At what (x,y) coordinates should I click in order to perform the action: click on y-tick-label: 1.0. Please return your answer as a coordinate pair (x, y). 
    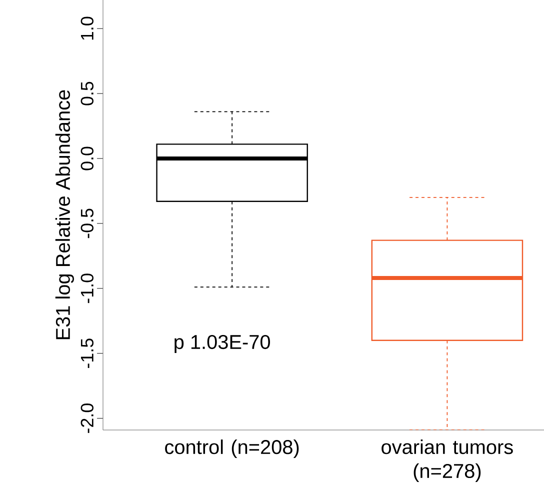
    Looking at the image, I should click on (87, 28).